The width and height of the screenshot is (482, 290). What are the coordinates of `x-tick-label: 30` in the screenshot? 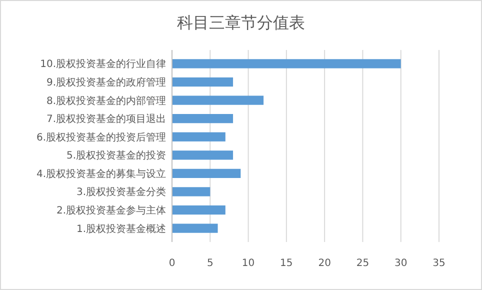 It's located at (401, 263).